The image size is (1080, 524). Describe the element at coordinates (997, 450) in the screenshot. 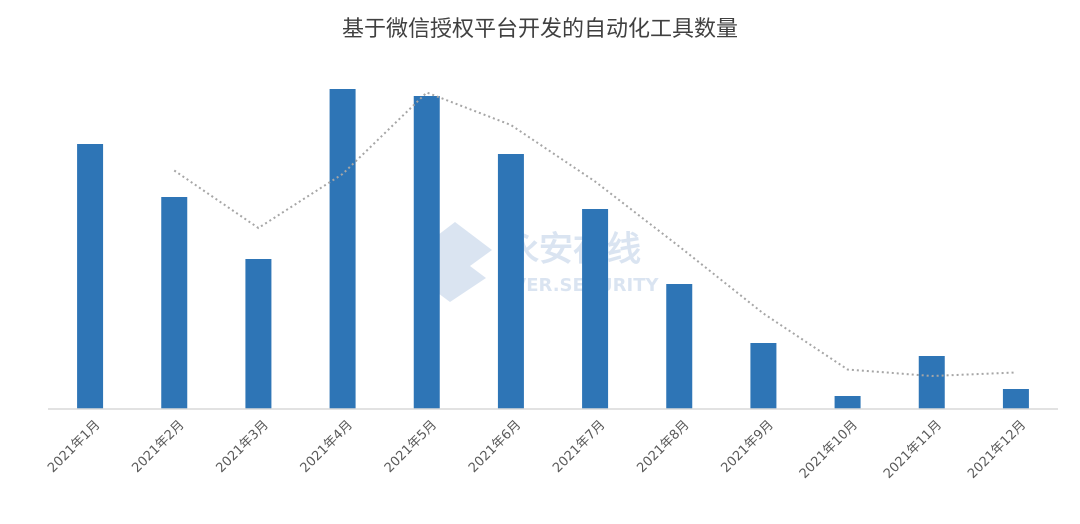

I see `x-tick-label: 2021年12月` at that location.